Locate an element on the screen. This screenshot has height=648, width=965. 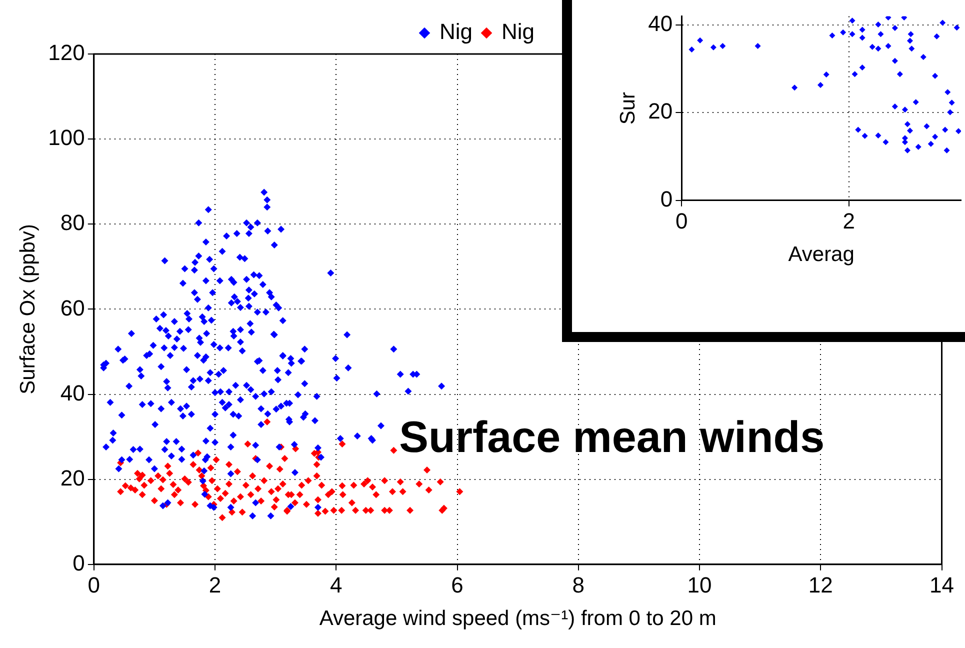
x-tick-label: 12 is located at coordinates (820, 585).